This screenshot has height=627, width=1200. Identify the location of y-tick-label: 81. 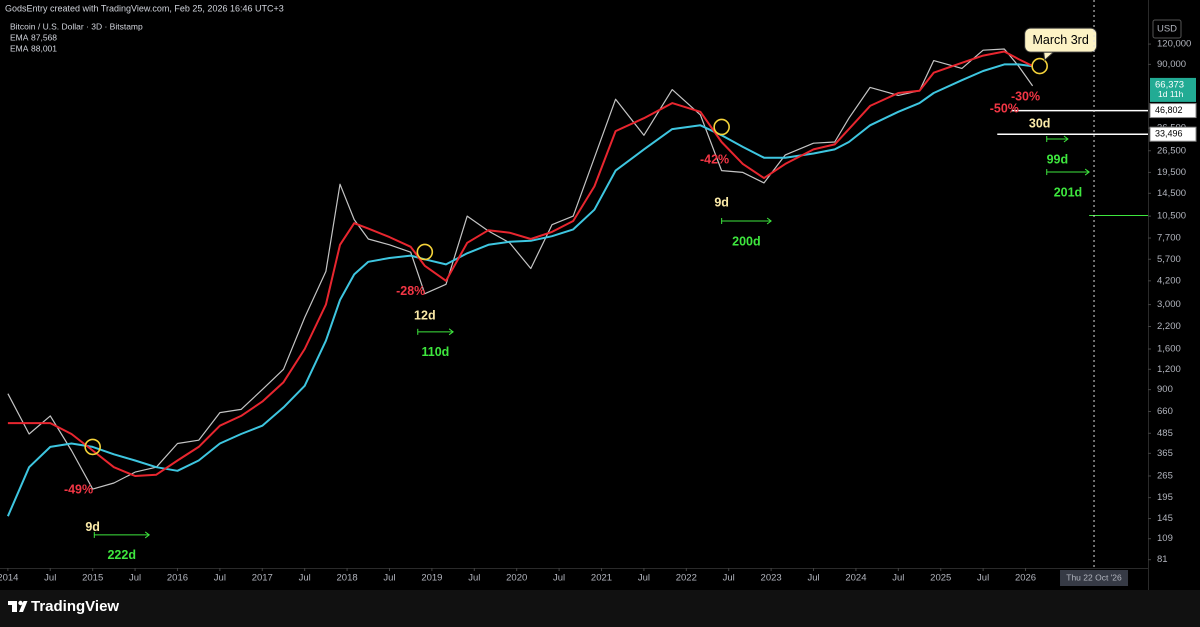
(1162, 559).